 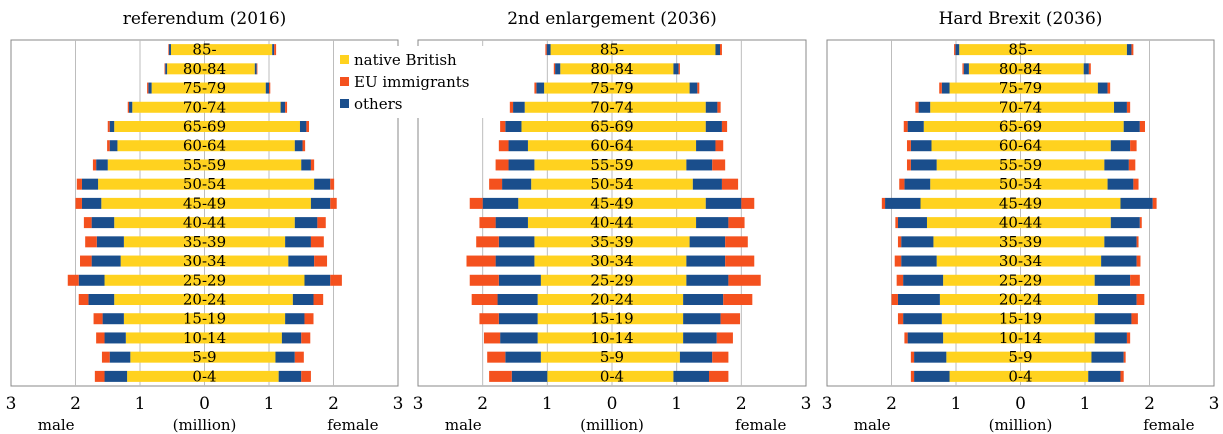 I want to click on panel-title: referendum (2016), so click(x=205, y=19).